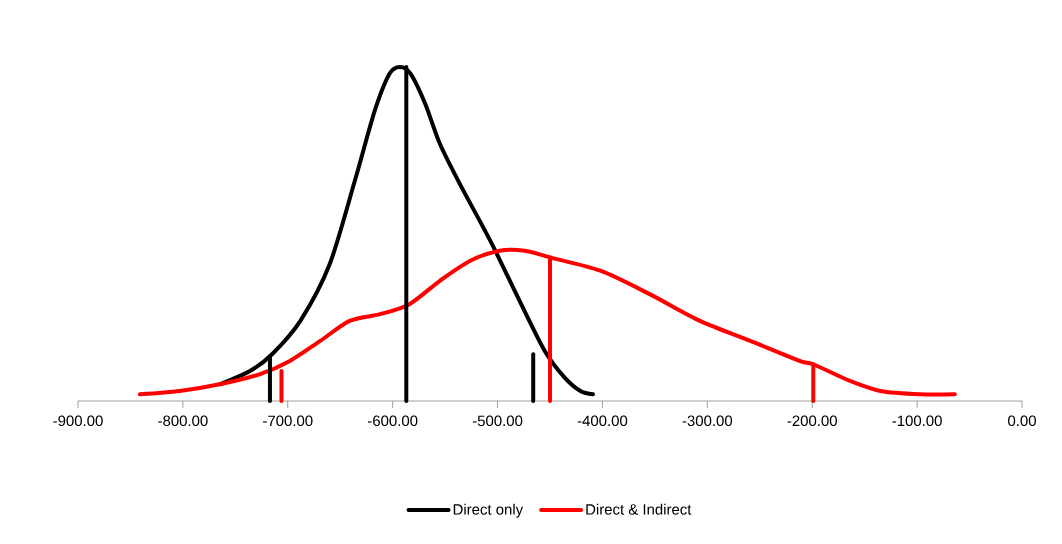 The height and width of the screenshot is (544, 1062). Describe the element at coordinates (917, 421) in the screenshot. I see `x-tick-label: -100.00` at that location.